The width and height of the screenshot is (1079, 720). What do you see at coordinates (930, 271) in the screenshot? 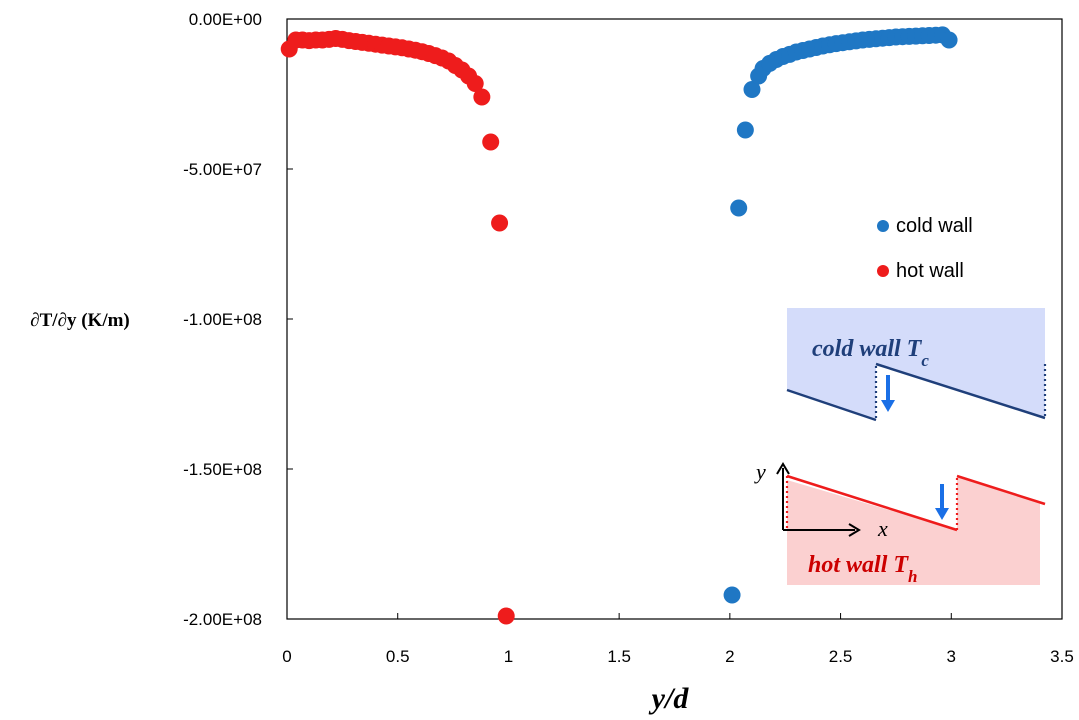
I see `legend-label-hot: hot wall` at bounding box center [930, 271].